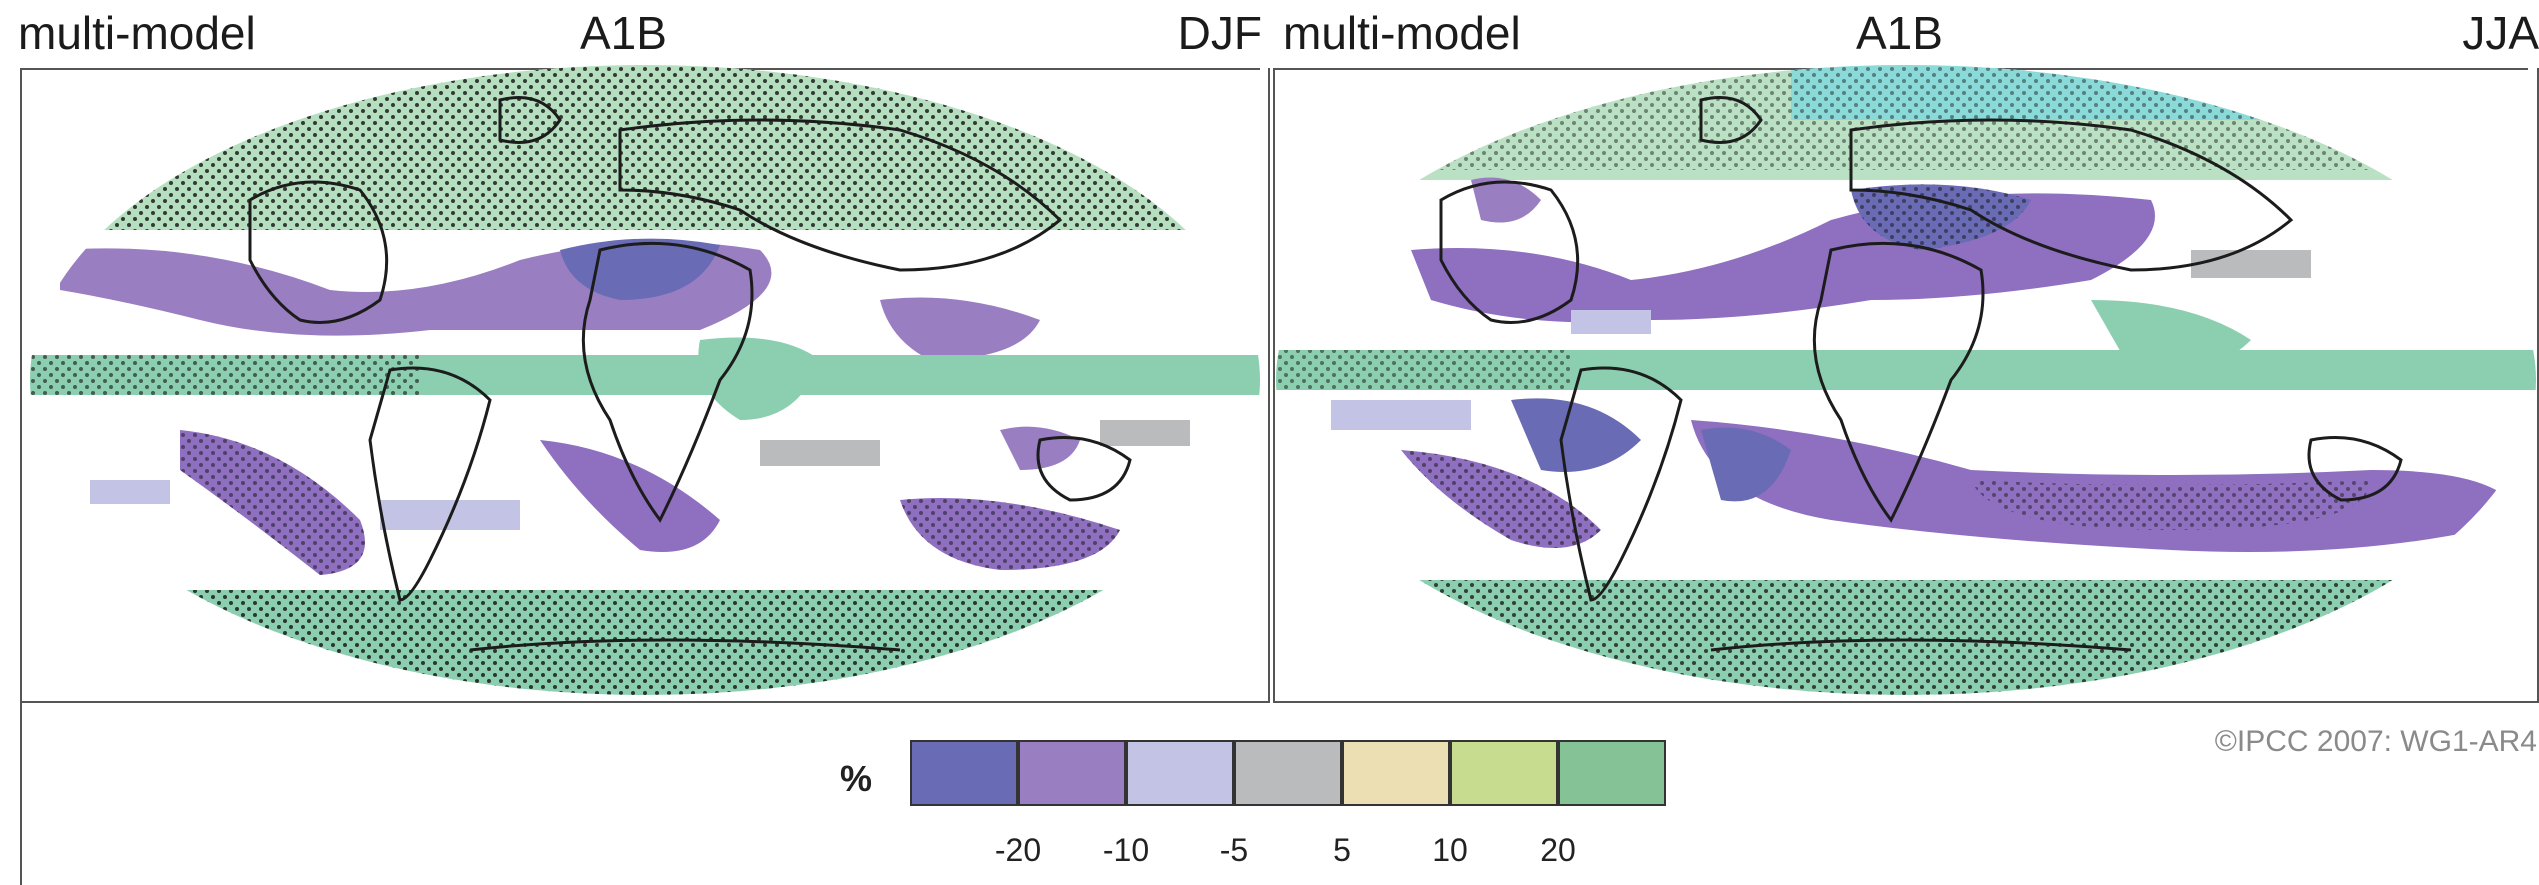  What do you see at coordinates (1234, 850) in the screenshot?
I see `legend-tick: -5` at bounding box center [1234, 850].